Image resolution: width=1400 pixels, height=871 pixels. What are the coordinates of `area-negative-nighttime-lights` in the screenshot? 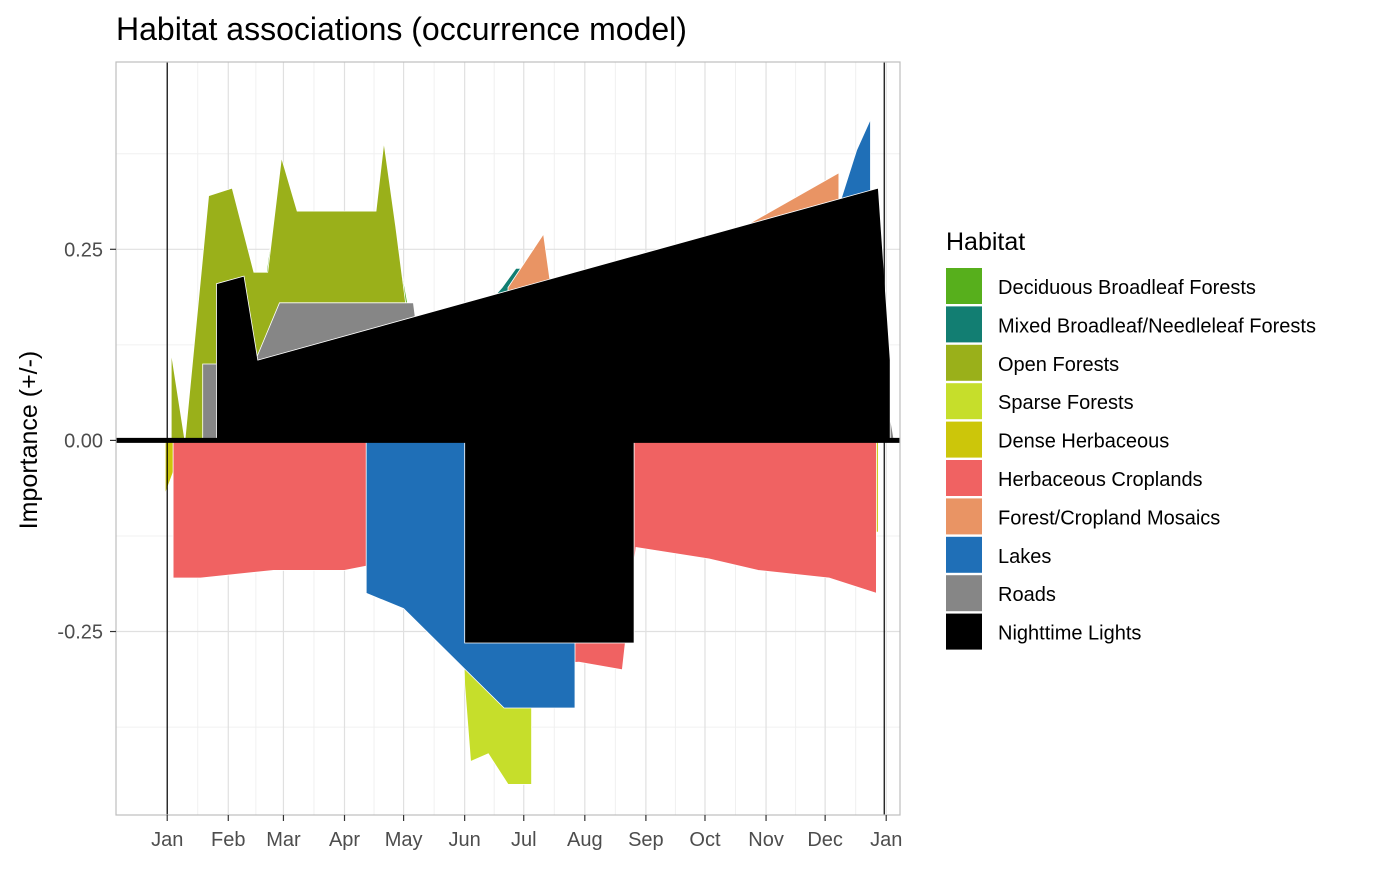 It's located at (549, 542).